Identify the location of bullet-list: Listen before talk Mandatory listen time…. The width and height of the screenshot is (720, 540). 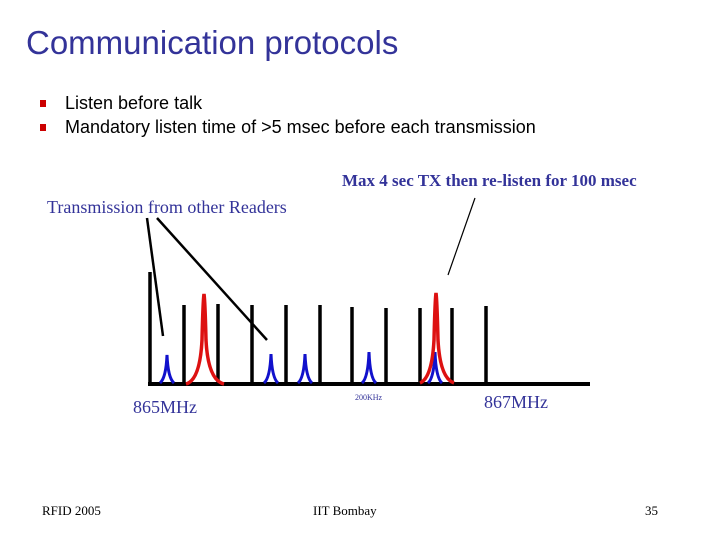
(288, 115).